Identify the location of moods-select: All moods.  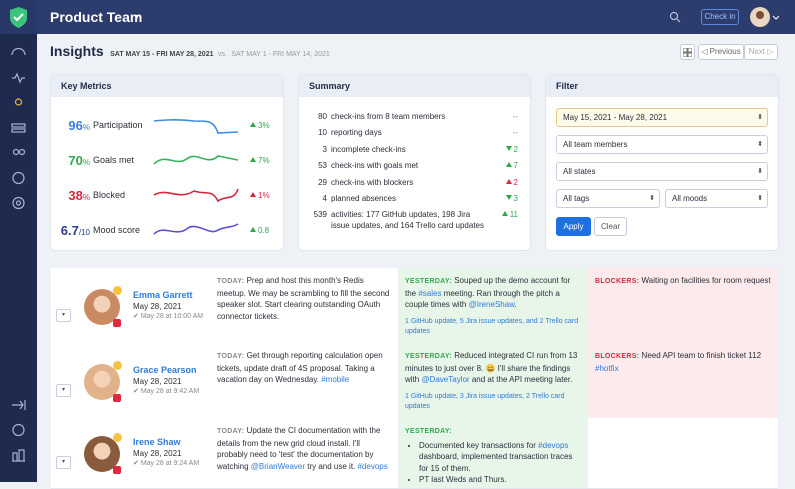
(716, 198).